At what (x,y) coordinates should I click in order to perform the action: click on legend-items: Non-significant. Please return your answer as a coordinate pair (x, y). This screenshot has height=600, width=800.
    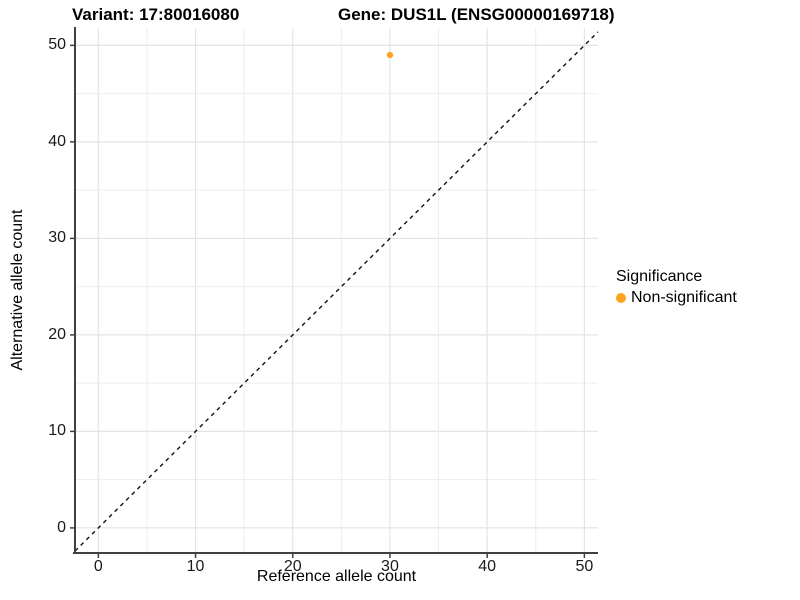
    Looking at the image, I should click on (676, 298).